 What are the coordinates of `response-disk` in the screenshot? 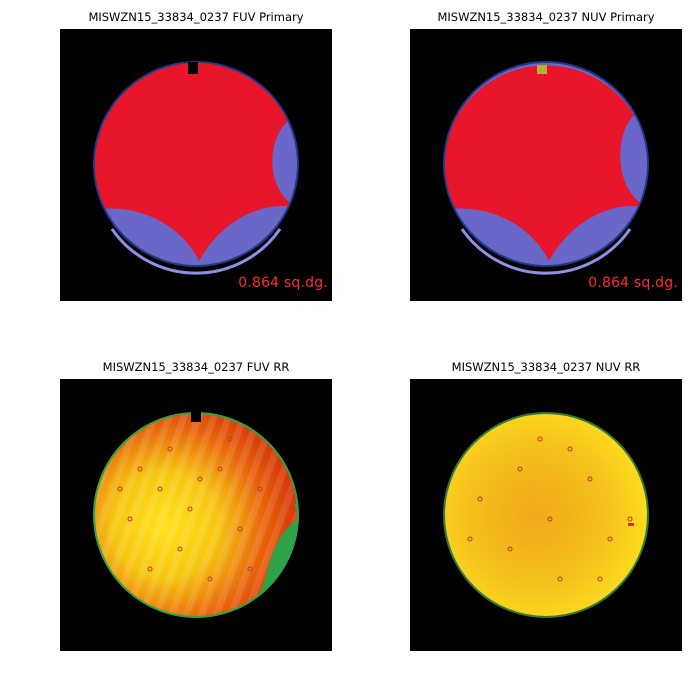 It's located at (546, 515).